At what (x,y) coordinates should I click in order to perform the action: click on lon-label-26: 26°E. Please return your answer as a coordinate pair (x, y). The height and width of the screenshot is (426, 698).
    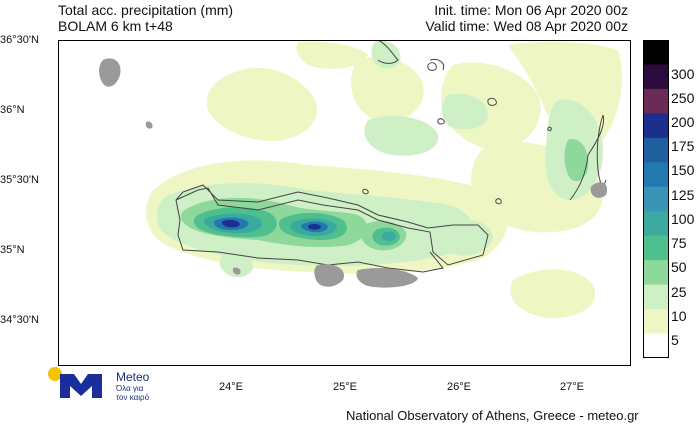
    Looking at the image, I should click on (459, 387).